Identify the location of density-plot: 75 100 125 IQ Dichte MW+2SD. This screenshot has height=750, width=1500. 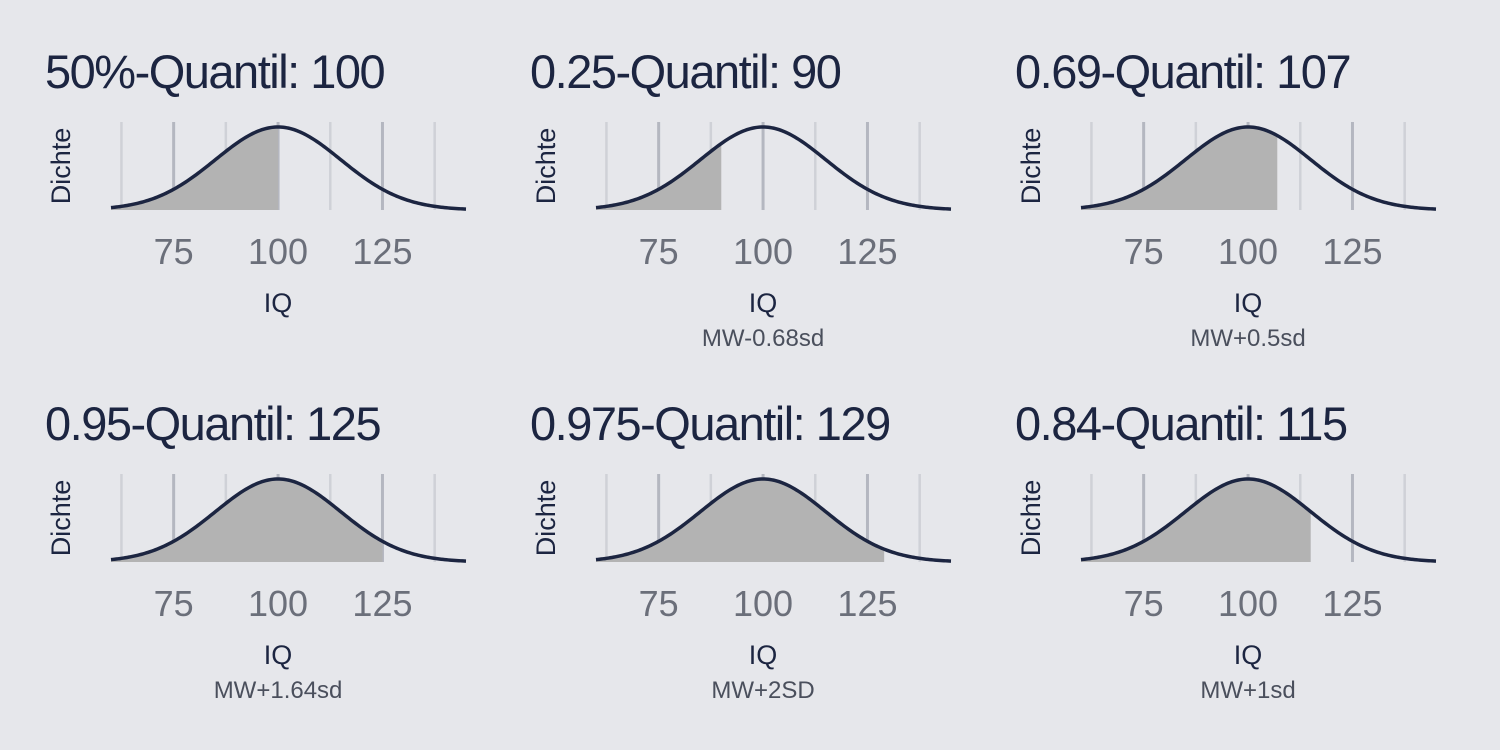
(741, 589).